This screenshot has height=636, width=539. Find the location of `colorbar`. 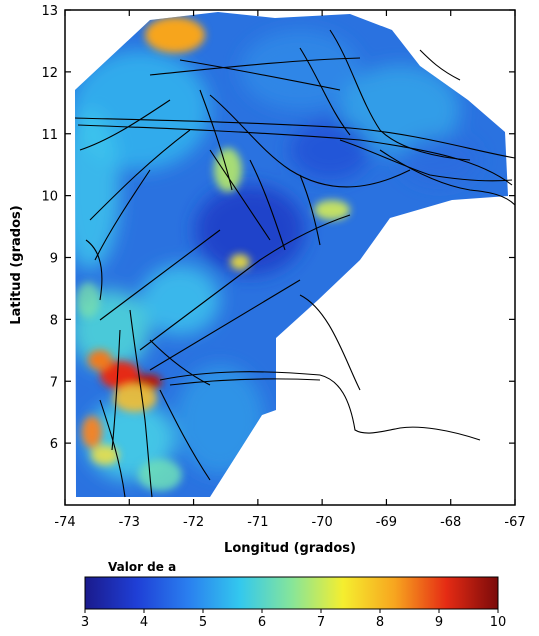

colorbar is located at coordinates (291, 593).